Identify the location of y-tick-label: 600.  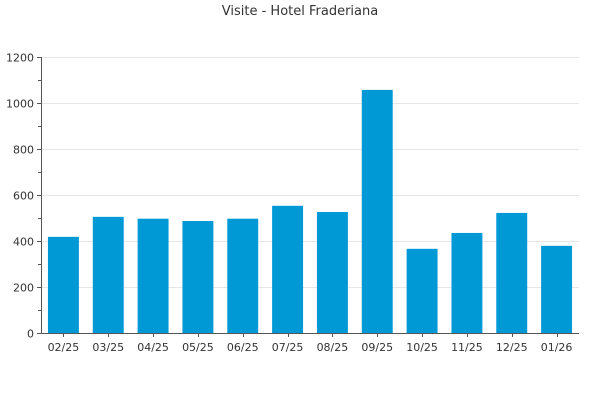
(23, 196).